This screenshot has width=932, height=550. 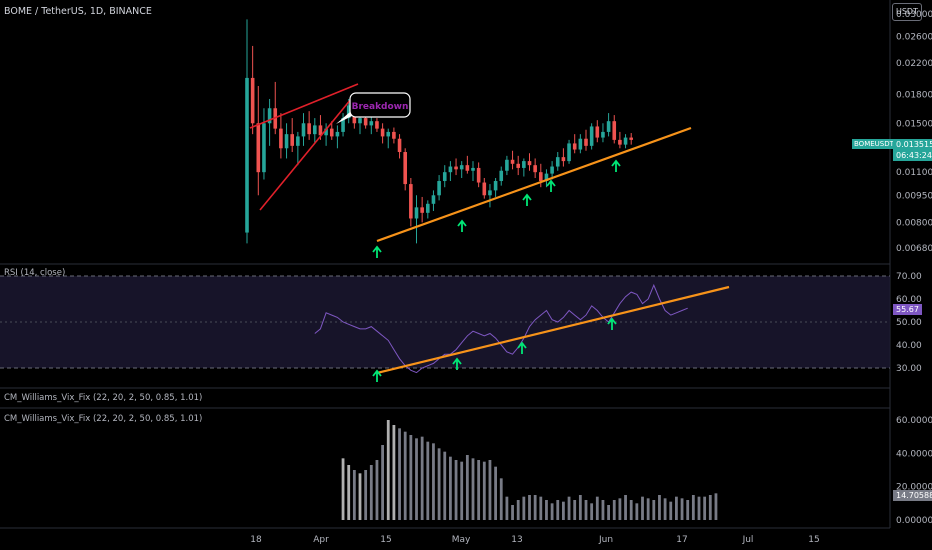 What do you see at coordinates (912, 144) in the screenshot?
I see `last-price-tag: 0.013515` at bounding box center [912, 144].